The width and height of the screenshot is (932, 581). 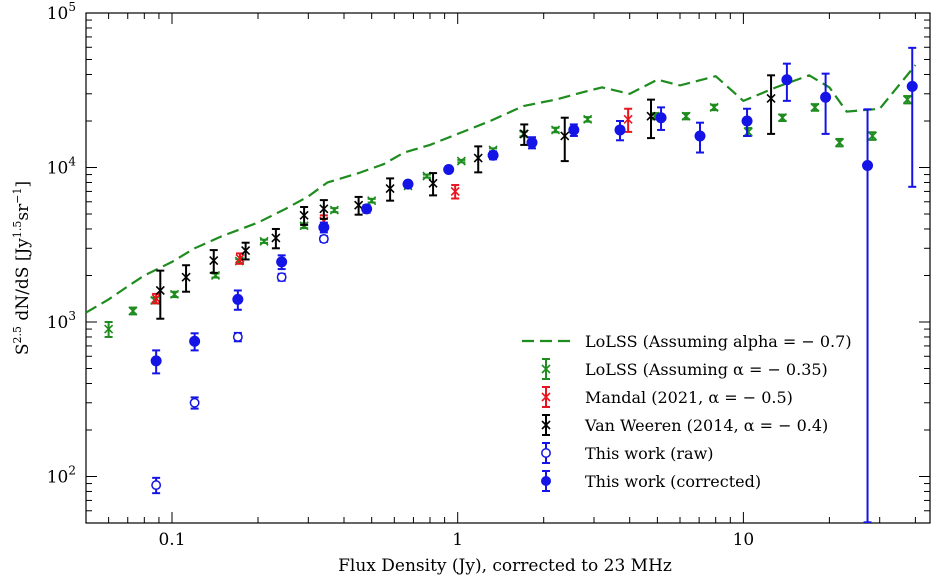 I want to click on legend-item-raw: This work (raw), so click(x=627, y=453).